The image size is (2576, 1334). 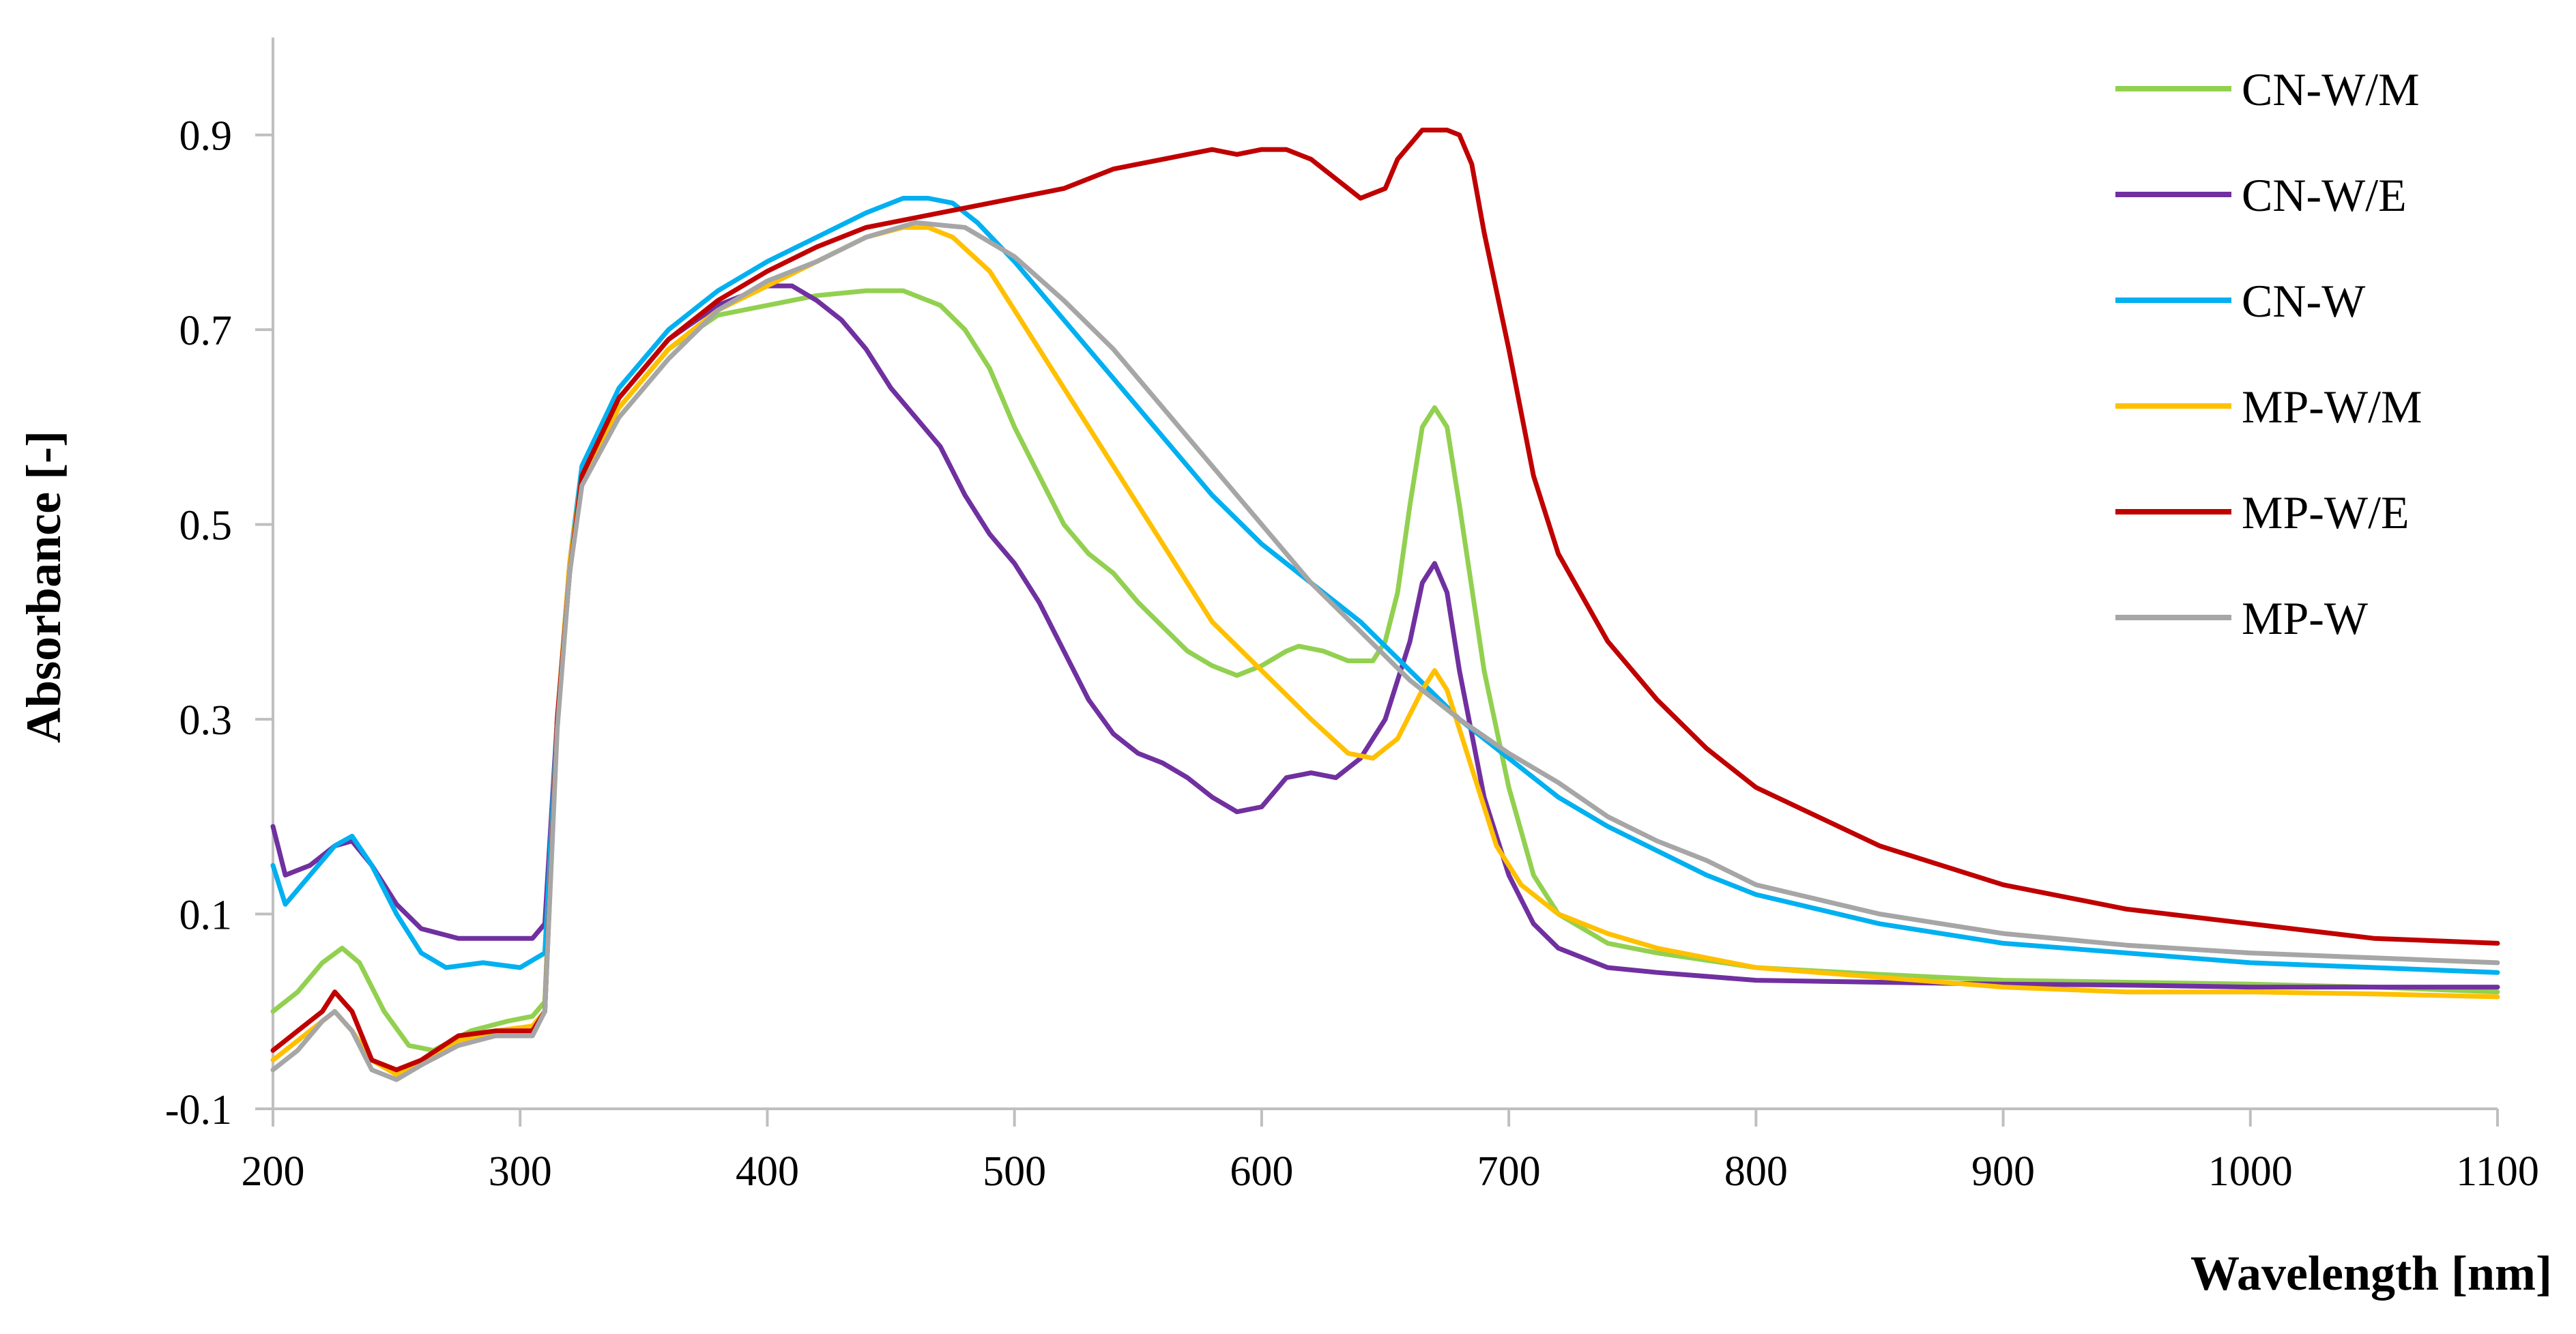 I want to click on y-tick-label: 0.5, so click(x=206, y=526).